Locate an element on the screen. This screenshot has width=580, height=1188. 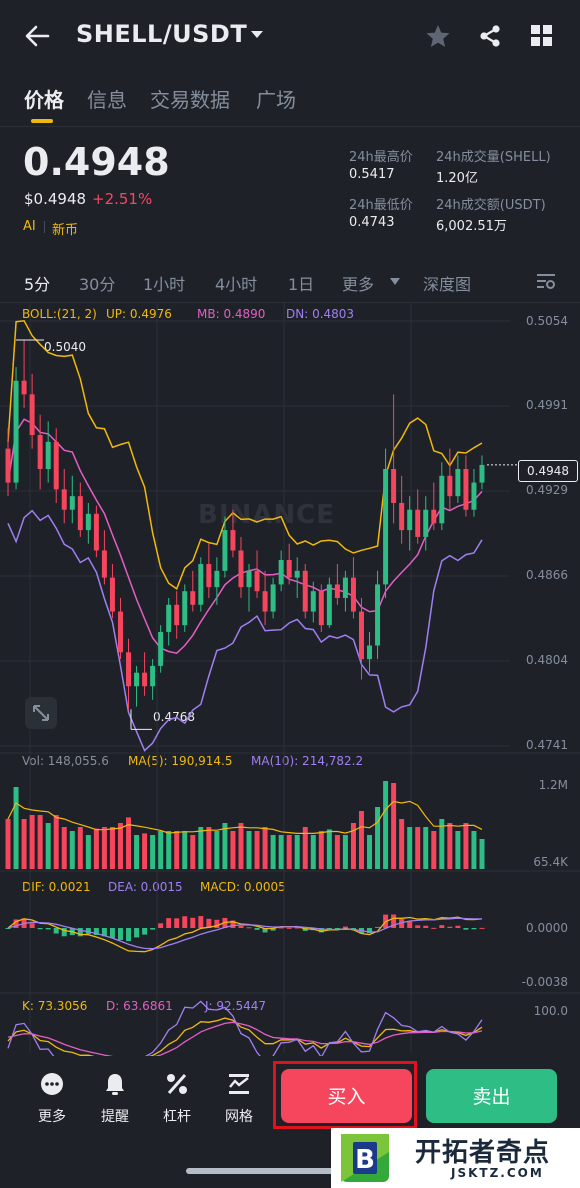
caret-down-icon is located at coordinates (257, 35).